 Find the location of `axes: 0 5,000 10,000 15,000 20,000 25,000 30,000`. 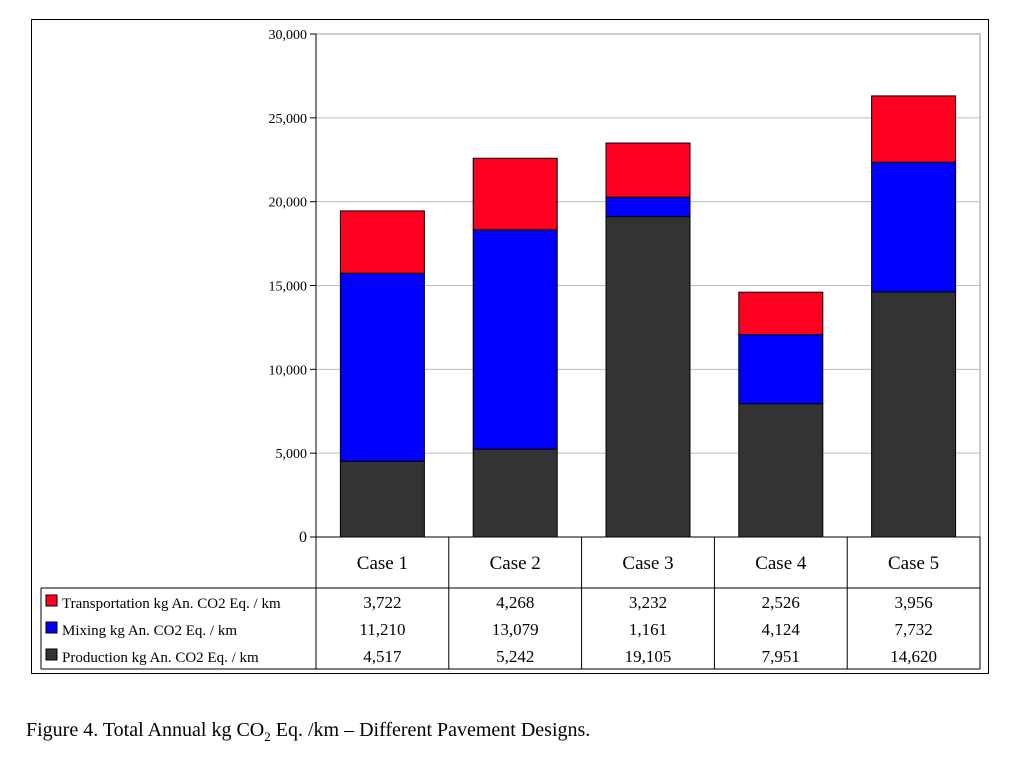

axes: 0 5,000 10,000 15,000 20,000 25,000 30,000 is located at coordinates (293, 287).